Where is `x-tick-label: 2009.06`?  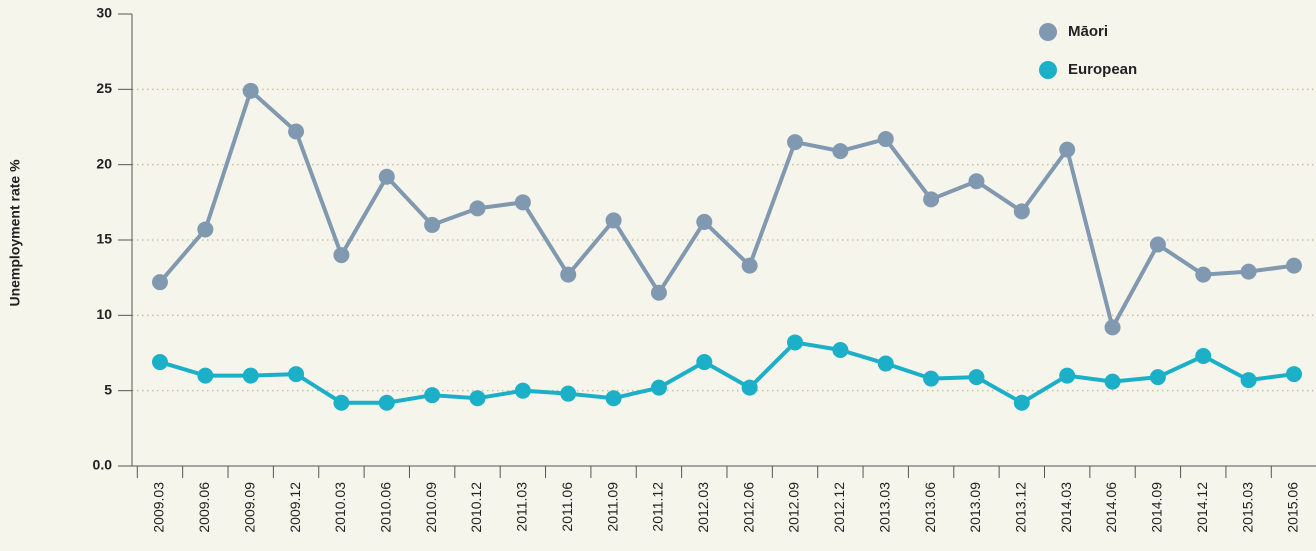 x-tick-label: 2009.06 is located at coordinates (204, 507).